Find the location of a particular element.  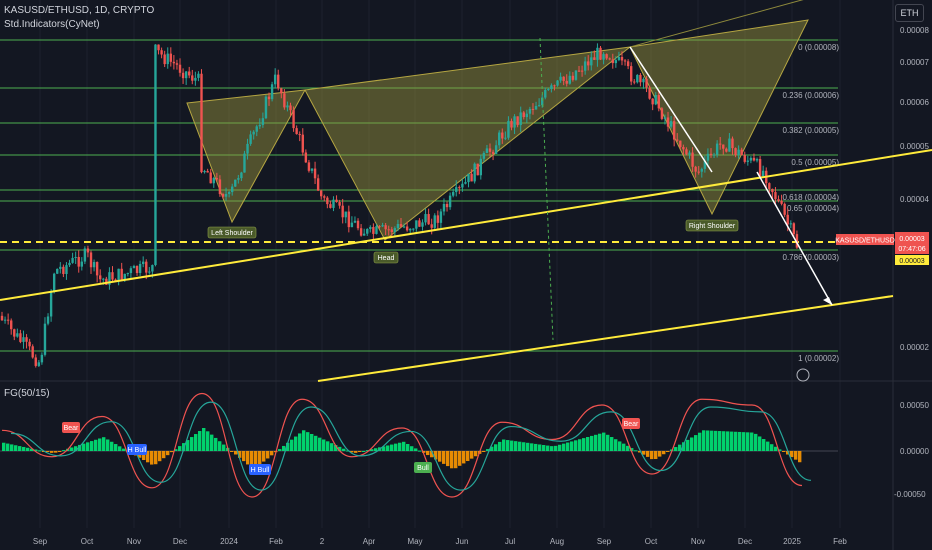

signal-hbull-1-box is located at coordinates (137, 449).